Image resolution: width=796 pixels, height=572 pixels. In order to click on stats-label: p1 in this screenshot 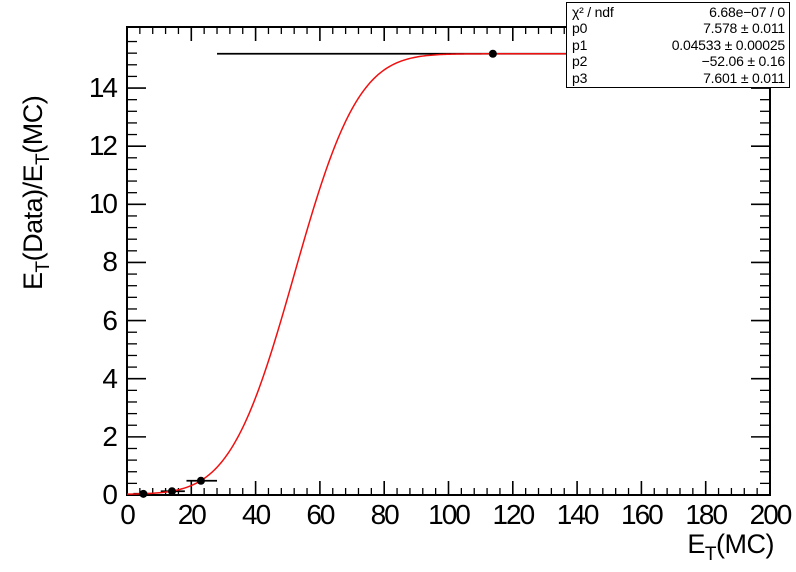, I will do `click(580, 44)`.